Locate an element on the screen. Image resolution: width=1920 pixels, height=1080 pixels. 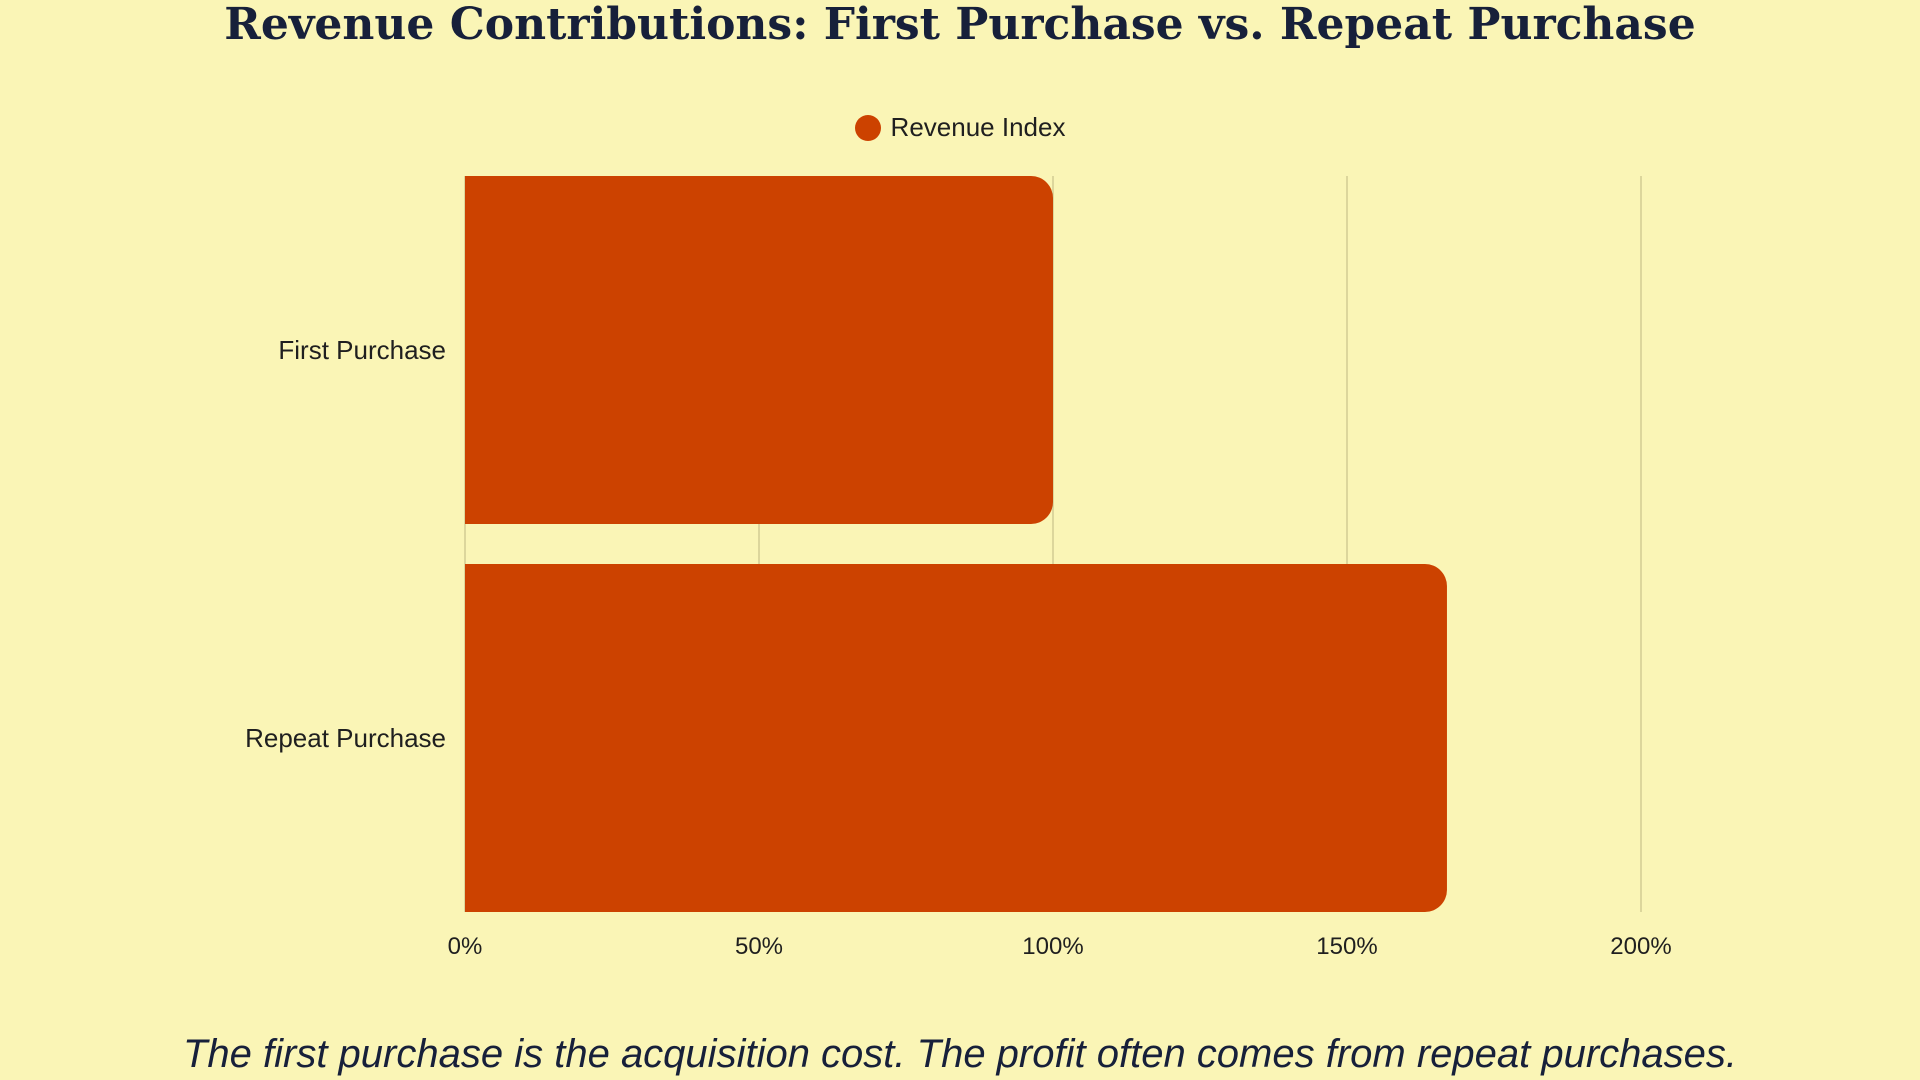
chart-legend: Revenue Index is located at coordinates (960, 127).